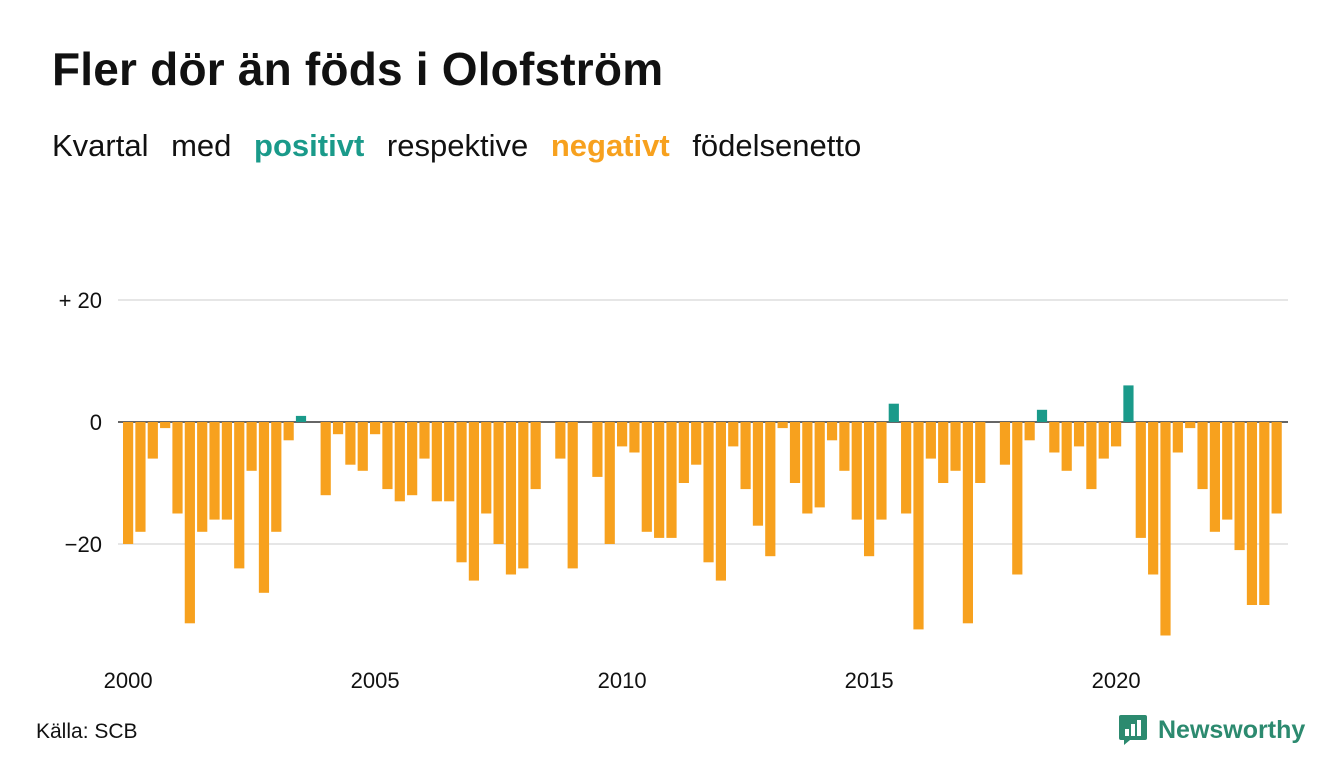 This screenshot has height=780, width=1340. I want to click on subtitle-word: Kvartal, so click(100, 145).